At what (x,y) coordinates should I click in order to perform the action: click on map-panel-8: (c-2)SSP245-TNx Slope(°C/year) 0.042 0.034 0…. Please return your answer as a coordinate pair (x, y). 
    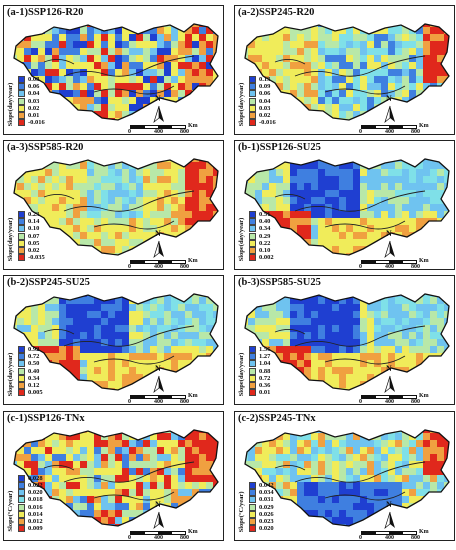
    Looking at the image, I should click on (344, 476).